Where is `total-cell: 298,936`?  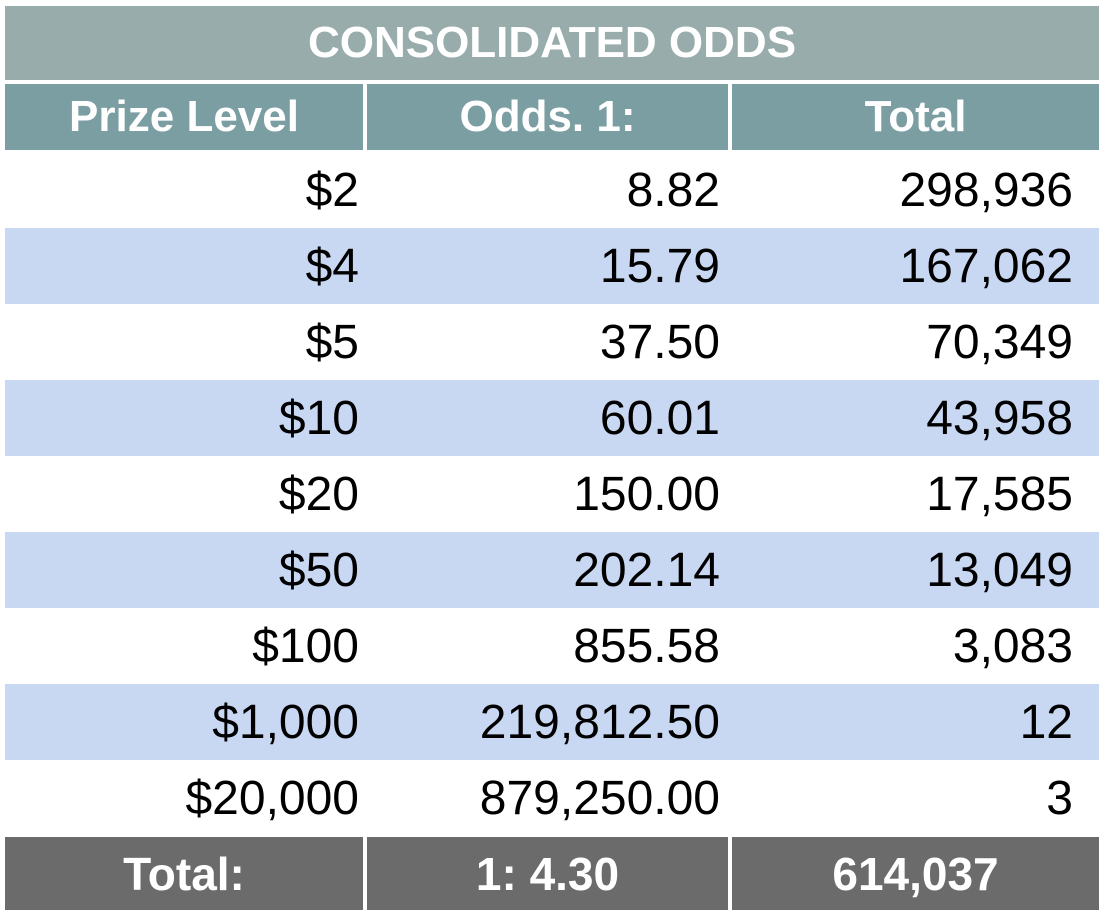 total-cell: 298,936 is located at coordinates (986, 190).